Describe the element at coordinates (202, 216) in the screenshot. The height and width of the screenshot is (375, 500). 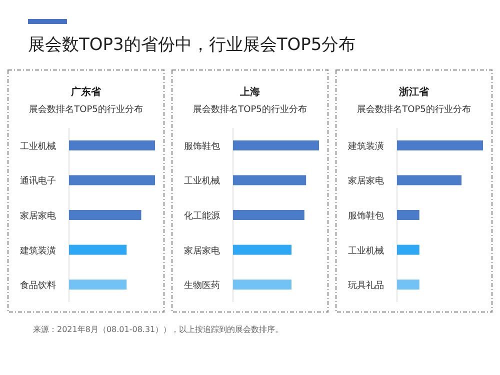
I see `y-tick-label: 化工能源` at that location.